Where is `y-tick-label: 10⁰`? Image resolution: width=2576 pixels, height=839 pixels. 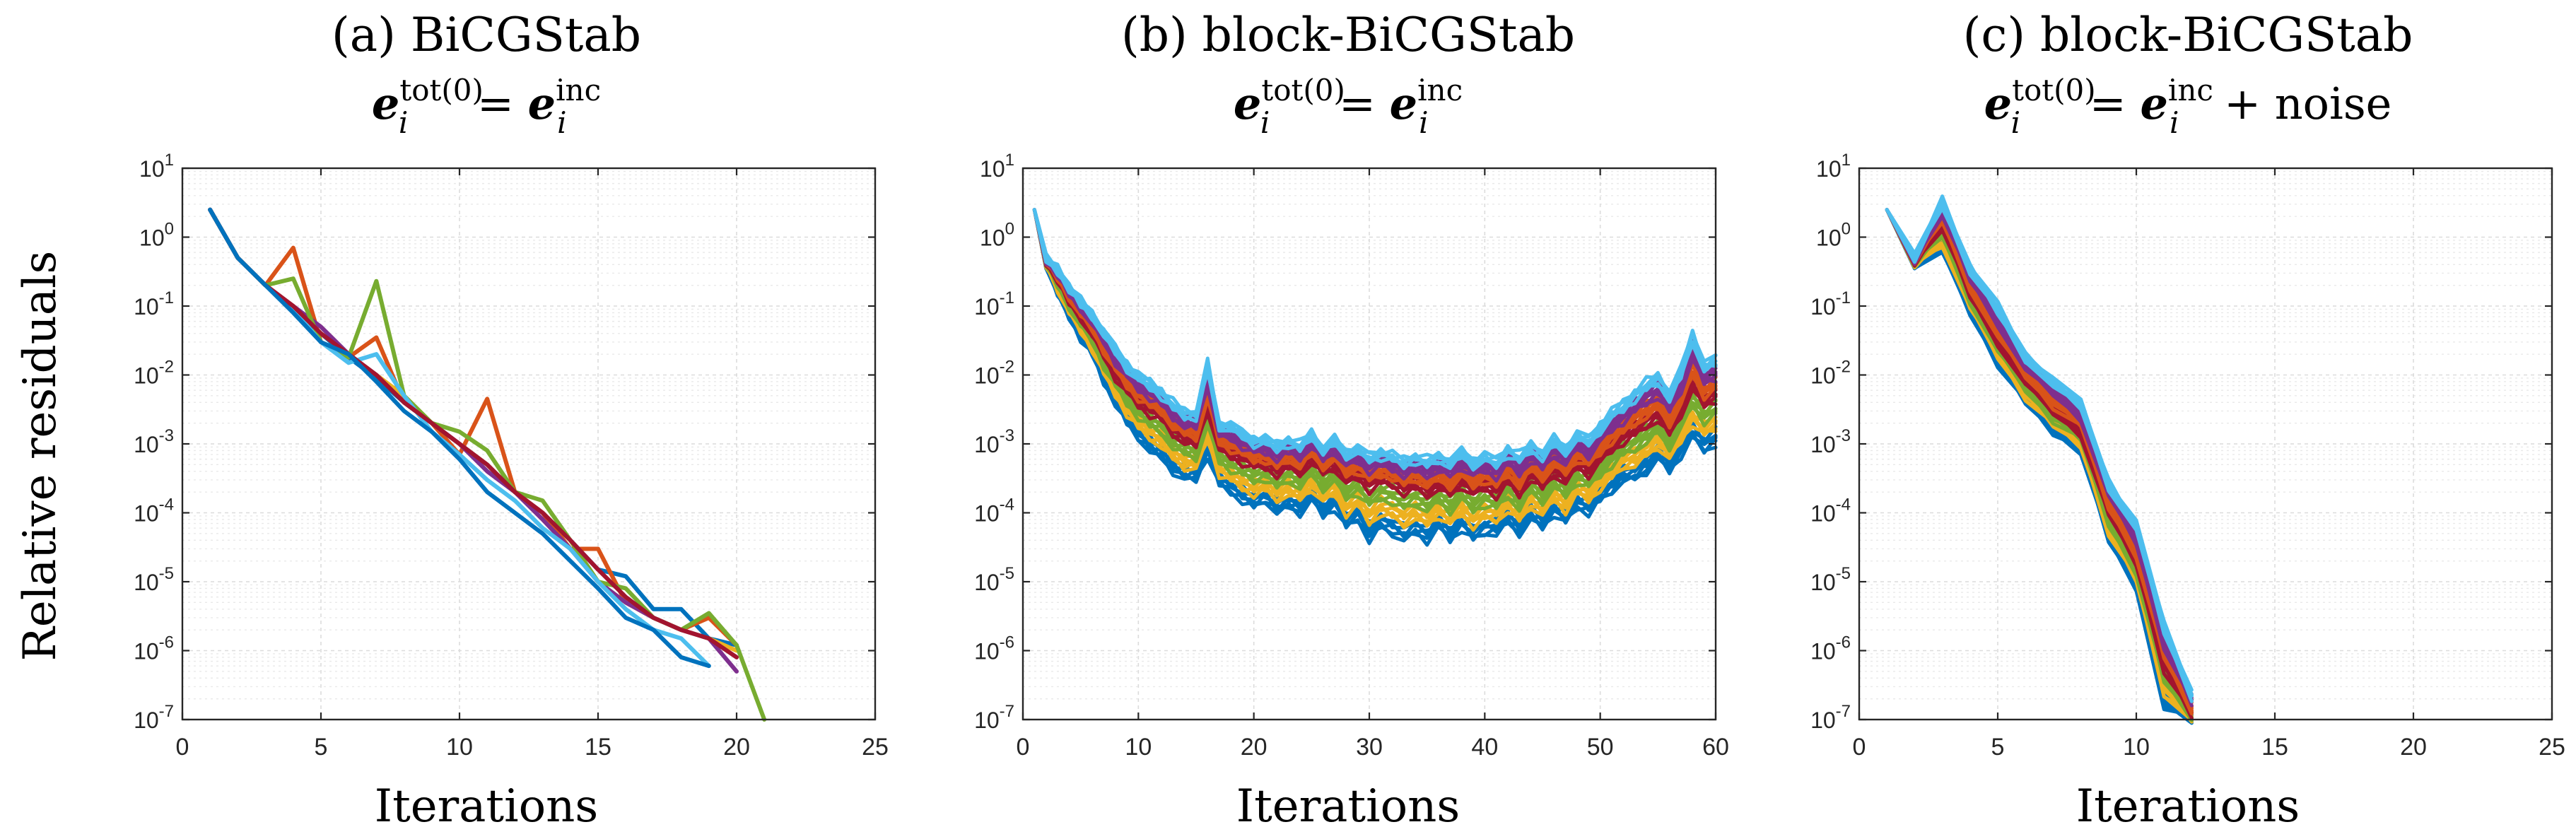 y-tick-label: 10⁰ is located at coordinates (1834, 235).